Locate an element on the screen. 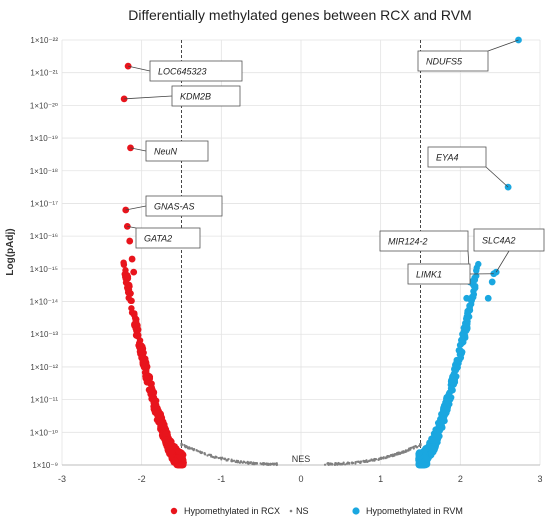 This screenshot has height=524, width=550. ns-points is located at coordinates (301, 454).